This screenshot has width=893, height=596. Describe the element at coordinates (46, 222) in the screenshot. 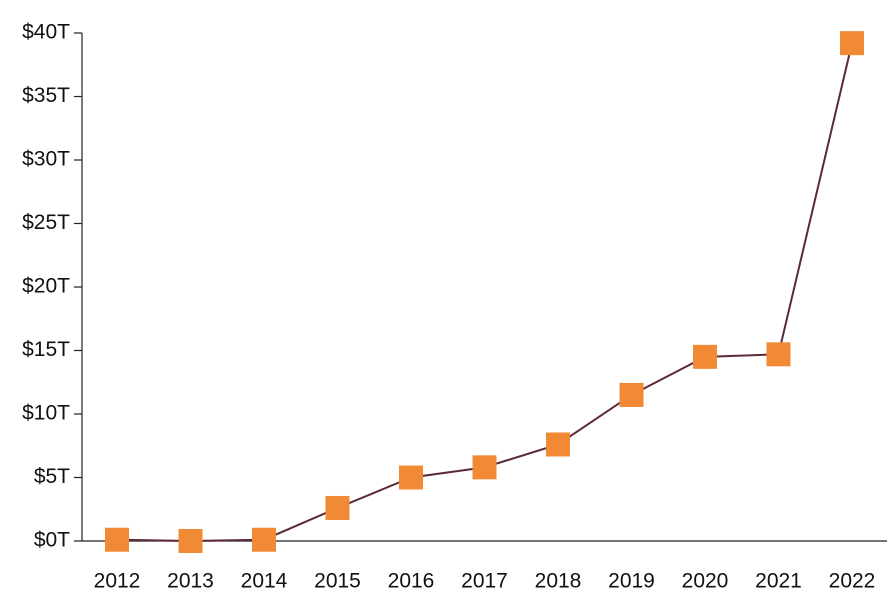

I see `y-tick-label: $25T` at that location.